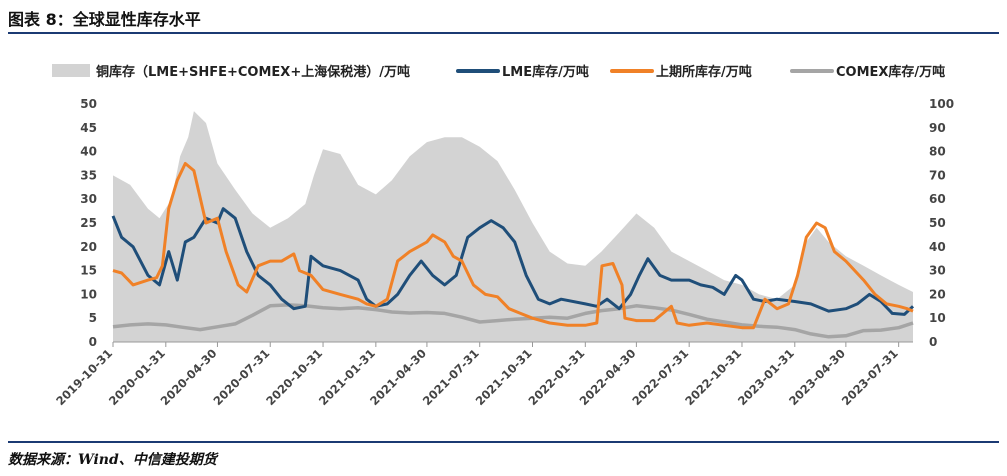 This screenshot has height=476, width=1007. What do you see at coordinates (88, 271) in the screenshot?
I see `y-left-tick-label: 15` at bounding box center [88, 271].